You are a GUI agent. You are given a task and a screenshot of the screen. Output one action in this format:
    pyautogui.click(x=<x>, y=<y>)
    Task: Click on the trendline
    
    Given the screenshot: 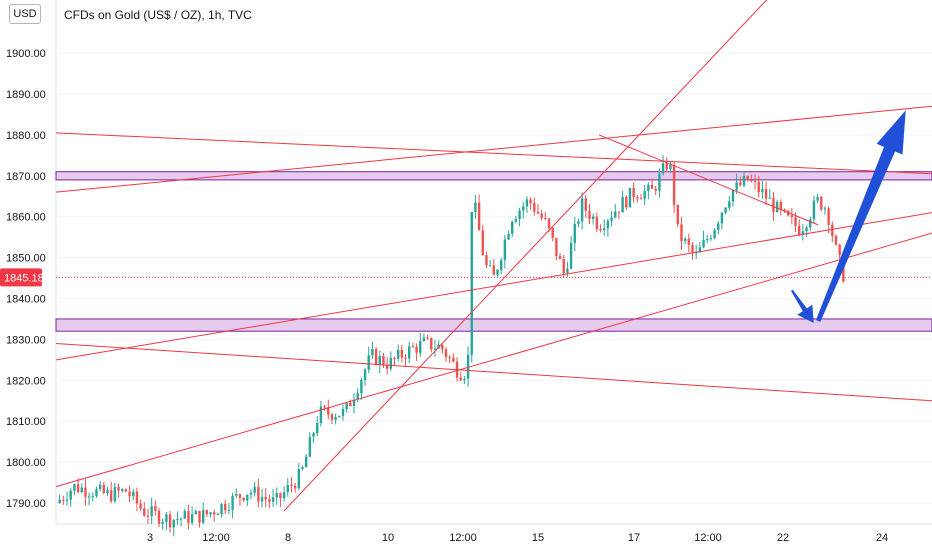 What is the action you would take?
    pyautogui.click(x=493, y=372)
    